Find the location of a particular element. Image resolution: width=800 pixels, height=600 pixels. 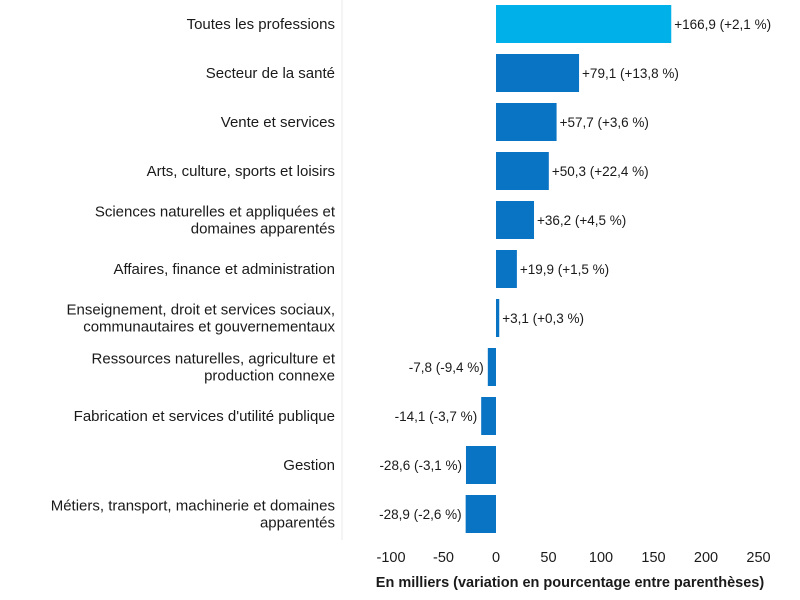

bar-secteur-de-la-sante is located at coordinates (538, 73).